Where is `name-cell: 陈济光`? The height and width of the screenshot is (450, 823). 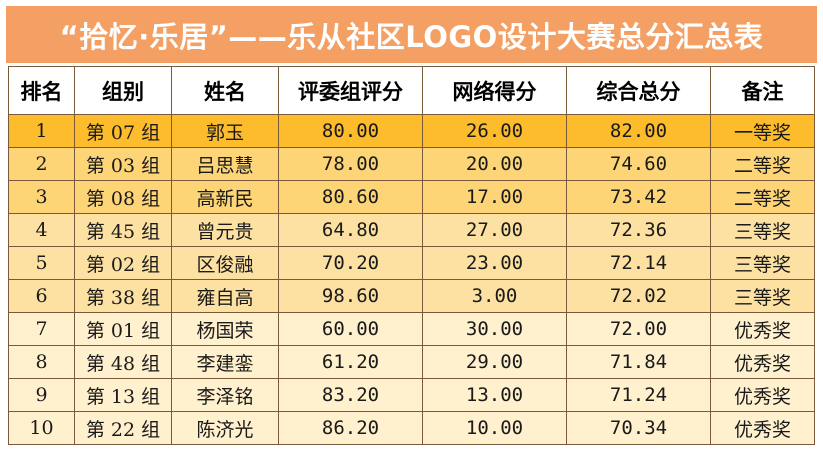 name-cell: 陈济光 is located at coordinates (225, 428).